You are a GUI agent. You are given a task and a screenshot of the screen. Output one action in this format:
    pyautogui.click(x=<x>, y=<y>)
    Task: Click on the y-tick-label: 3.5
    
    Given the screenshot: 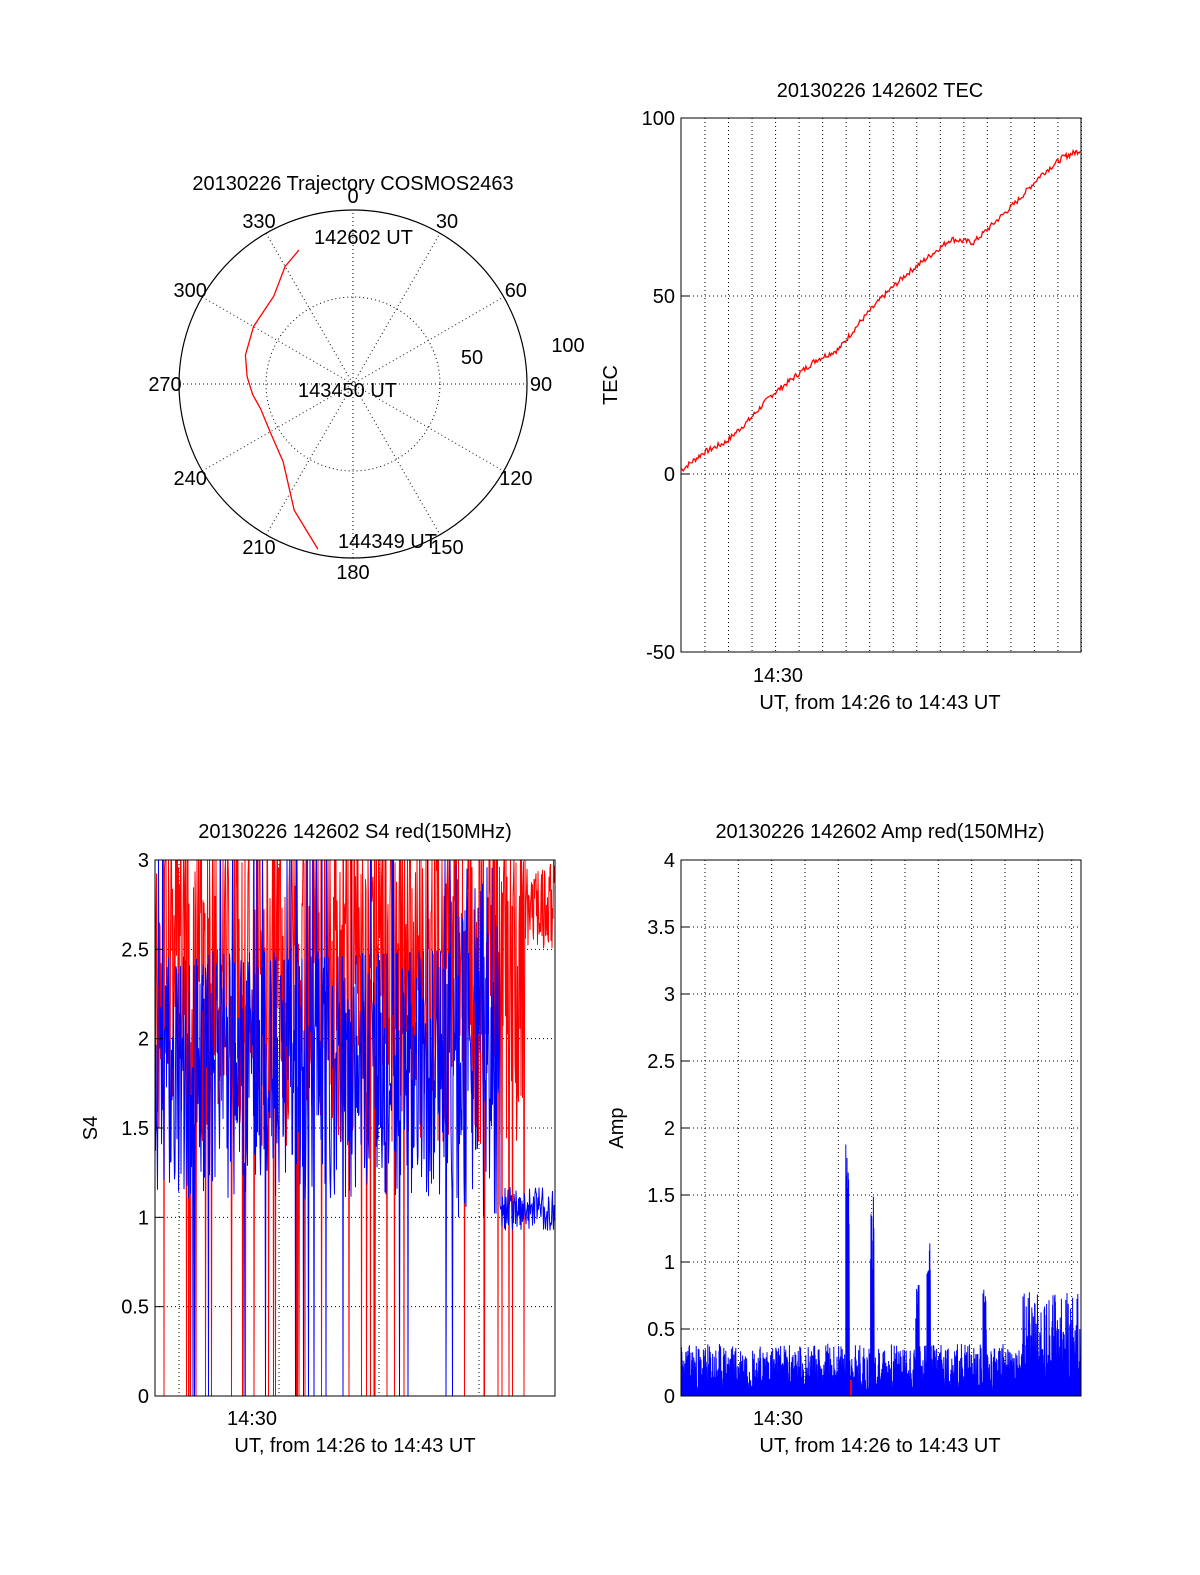 What is the action you would take?
    pyautogui.click(x=661, y=928)
    